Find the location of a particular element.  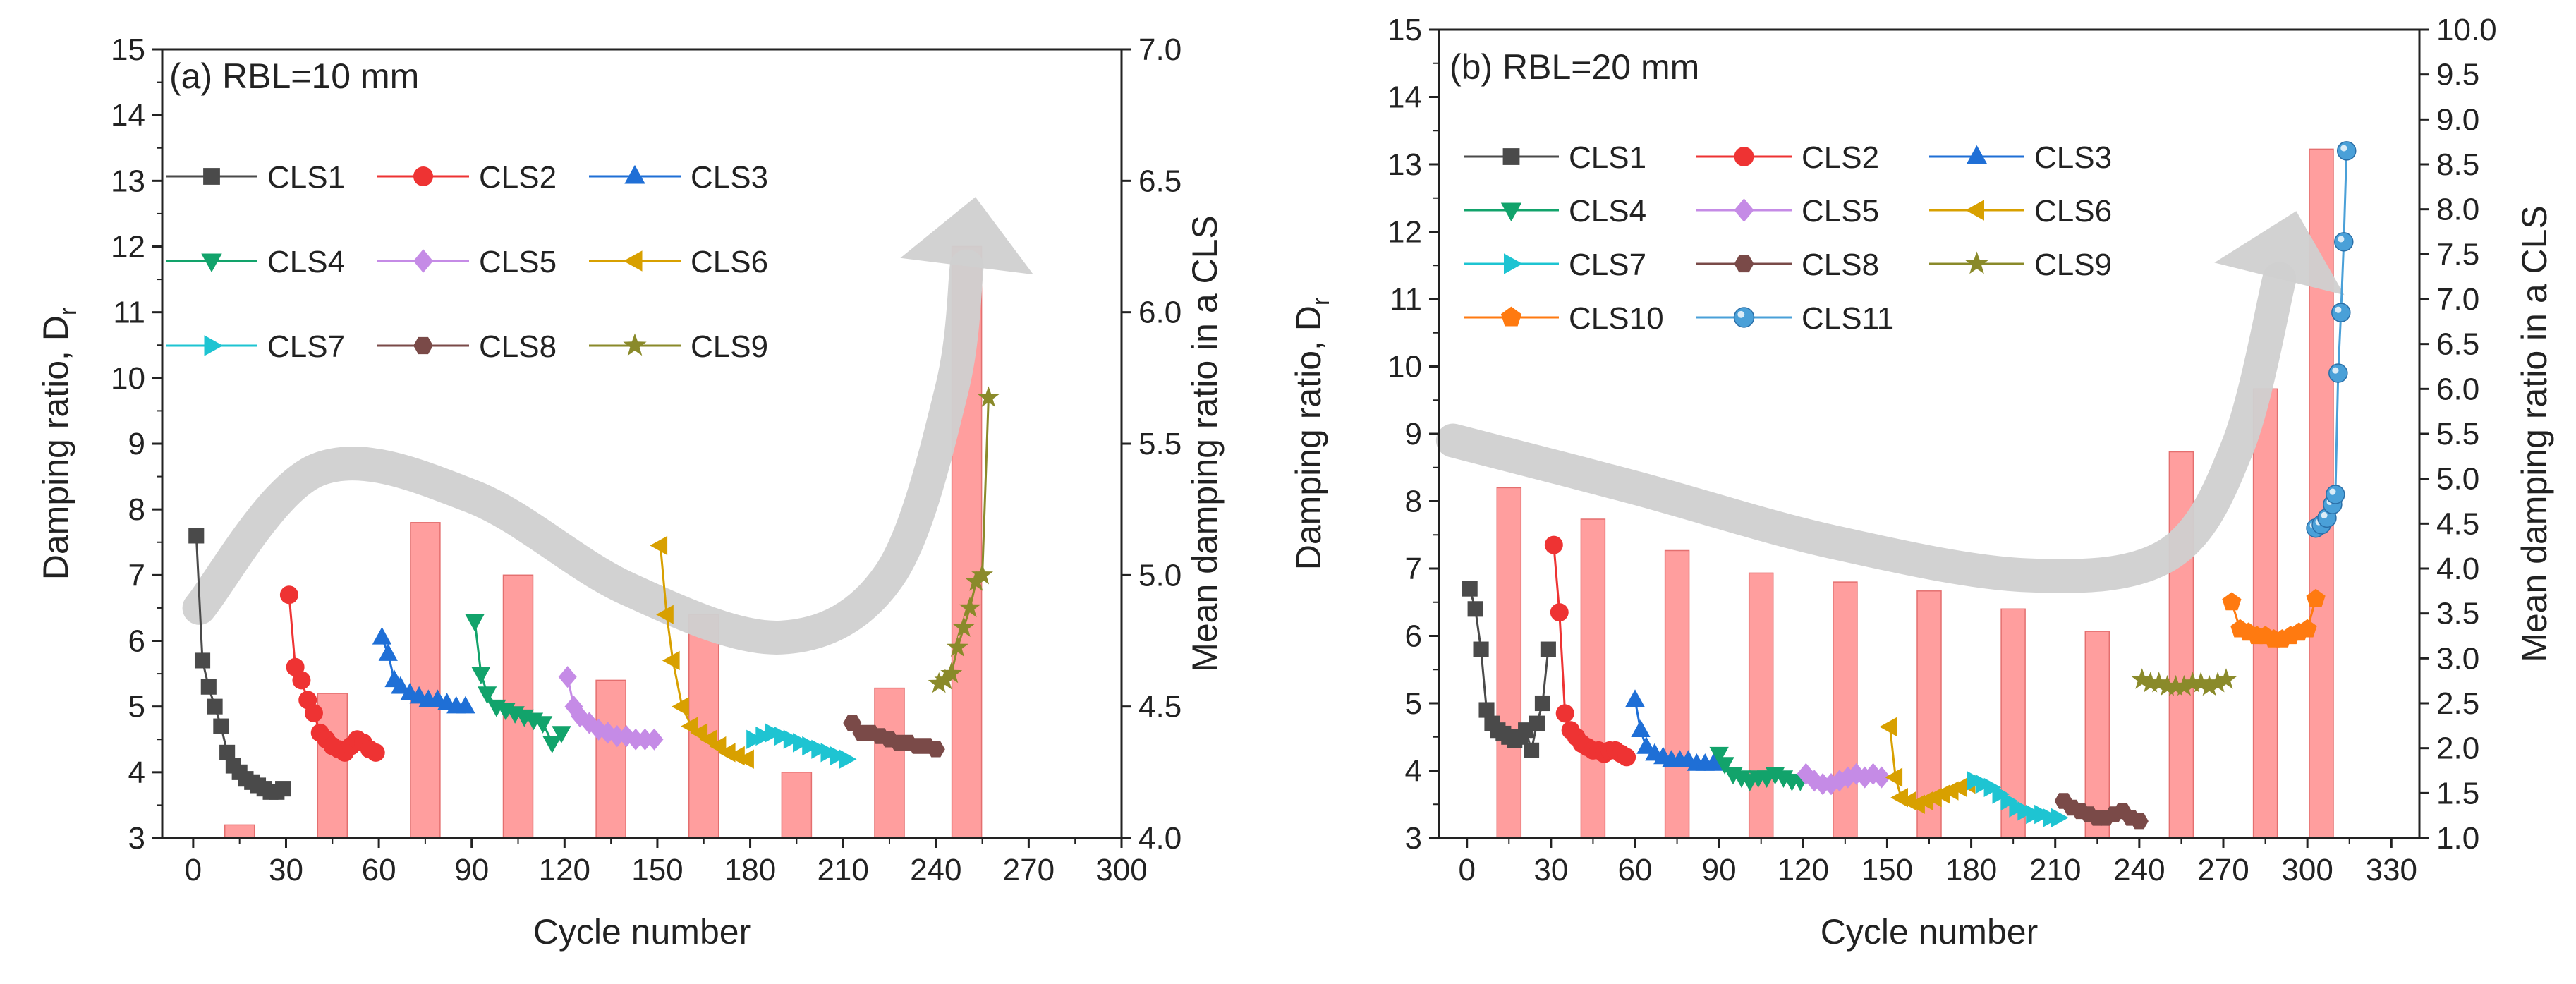

panel-a-series-cls7 is located at coordinates (801, 746).